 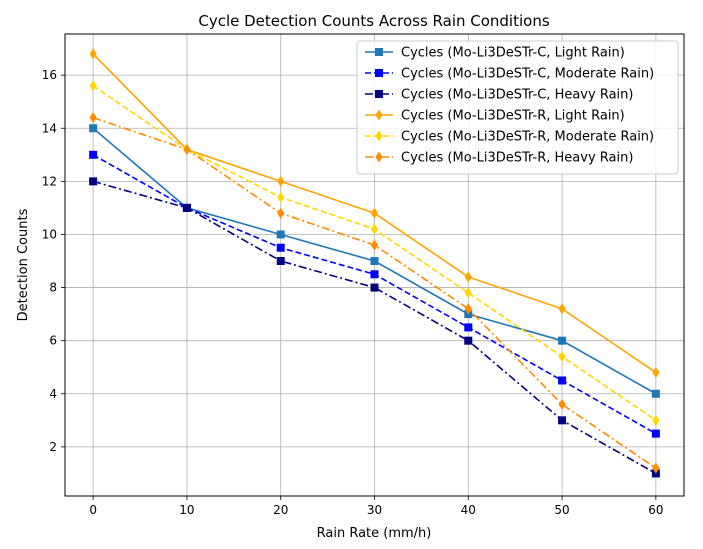 I want to click on legend-entry-label: Cycles (Mo-Li3DeSTr-C, Heavy Rain), so click(x=517, y=95).